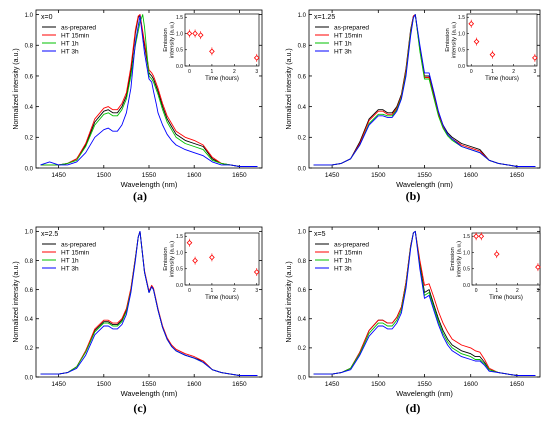 This screenshot has height=432, width=550. What do you see at coordinates (179, 51) in the screenshot?
I see `inset-y-tick-label: 0.5` at bounding box center [179, 51].